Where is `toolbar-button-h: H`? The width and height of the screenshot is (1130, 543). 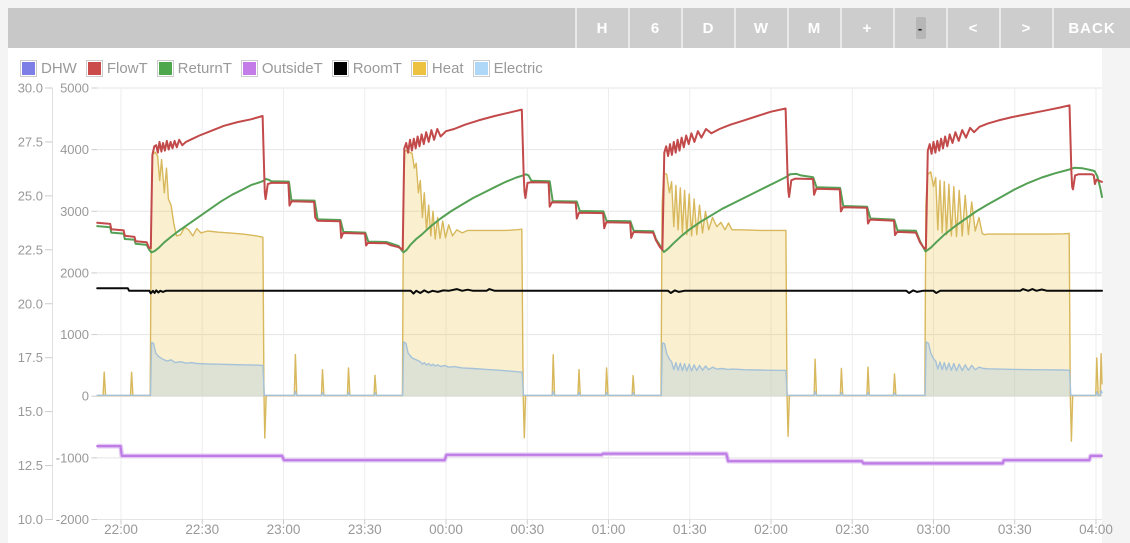
toolbar-button-h: H is located at coordinates (601, 28).